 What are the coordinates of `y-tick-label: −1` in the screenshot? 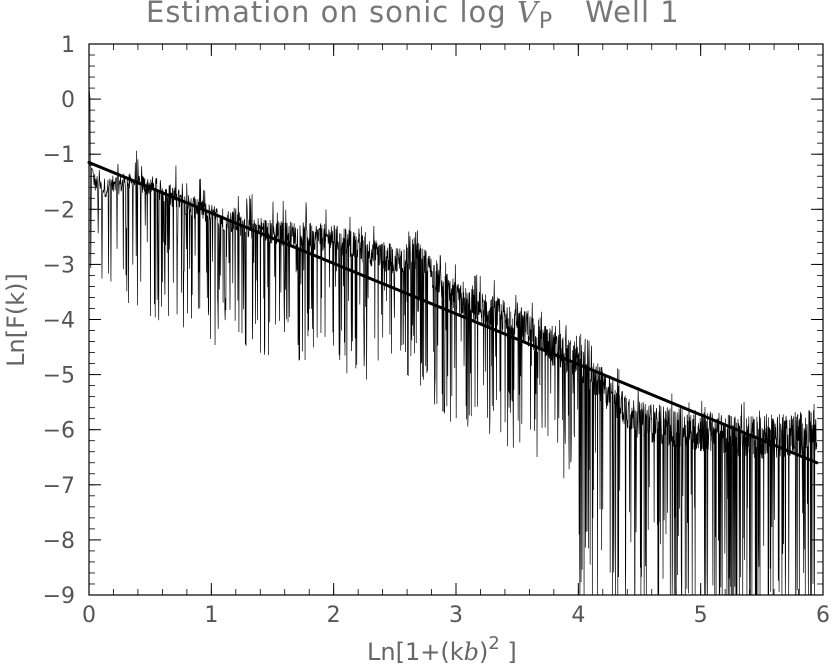 It's located at (59, 155).